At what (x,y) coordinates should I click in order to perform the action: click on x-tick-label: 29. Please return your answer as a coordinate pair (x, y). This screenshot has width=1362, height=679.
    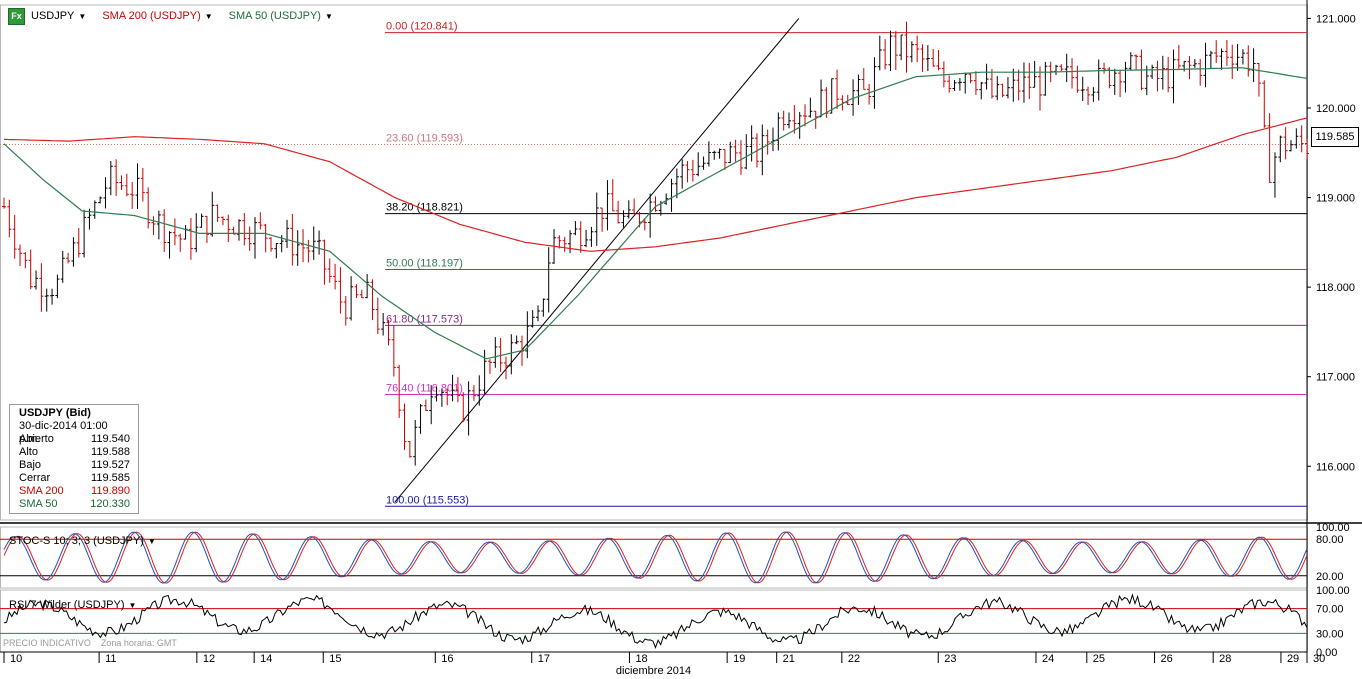
    Looking at the image, I should click on (1293, 659).